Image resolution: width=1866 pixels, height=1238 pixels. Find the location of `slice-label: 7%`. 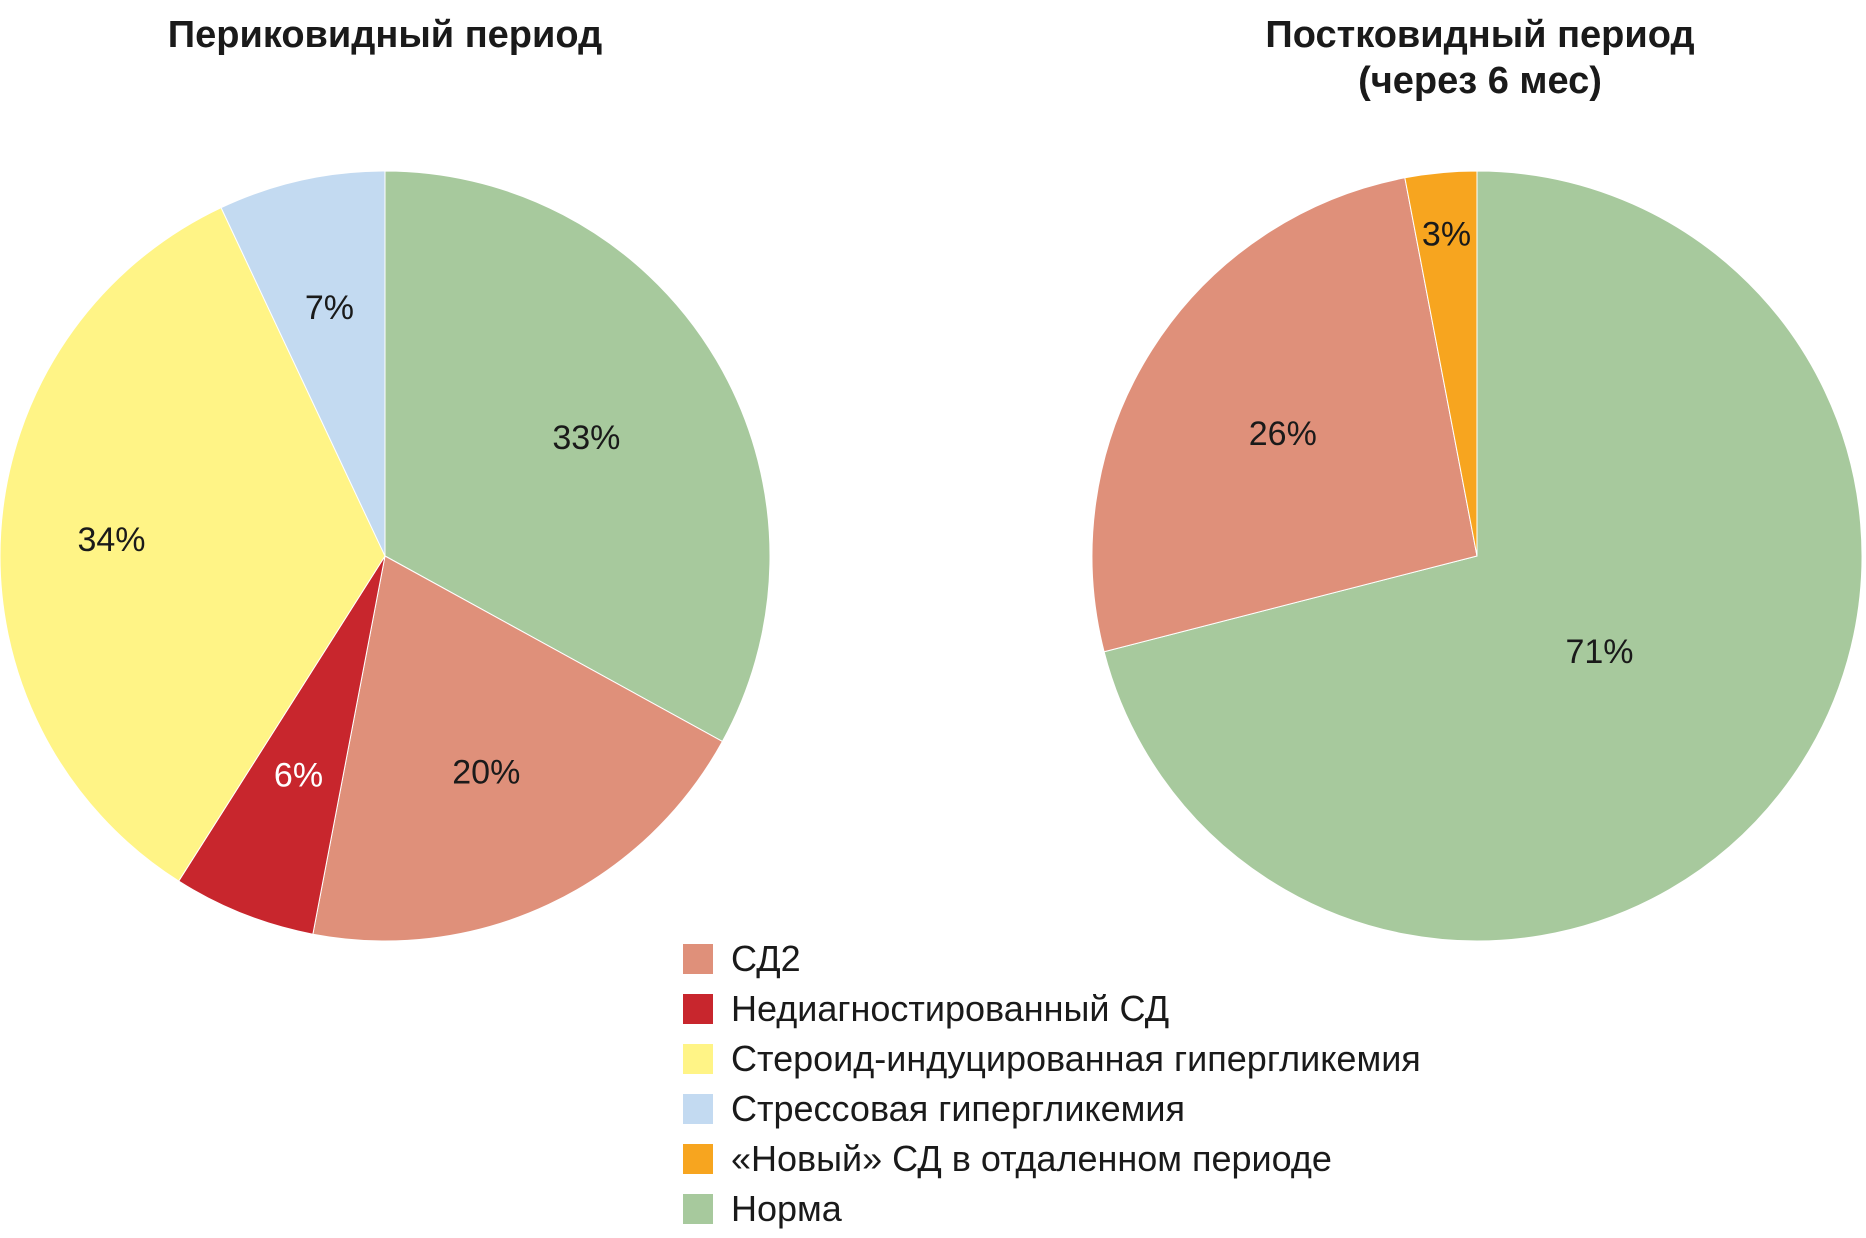

slice-label: 7% is located at coordinates (329, 308).